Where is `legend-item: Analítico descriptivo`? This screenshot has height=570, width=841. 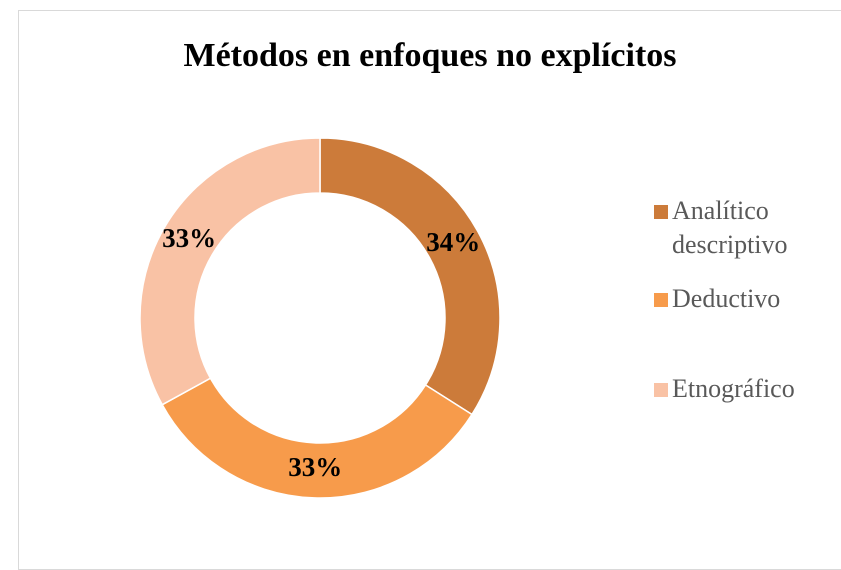 legend-item: Analítico descriptivo is located at coordinates (743, 228).